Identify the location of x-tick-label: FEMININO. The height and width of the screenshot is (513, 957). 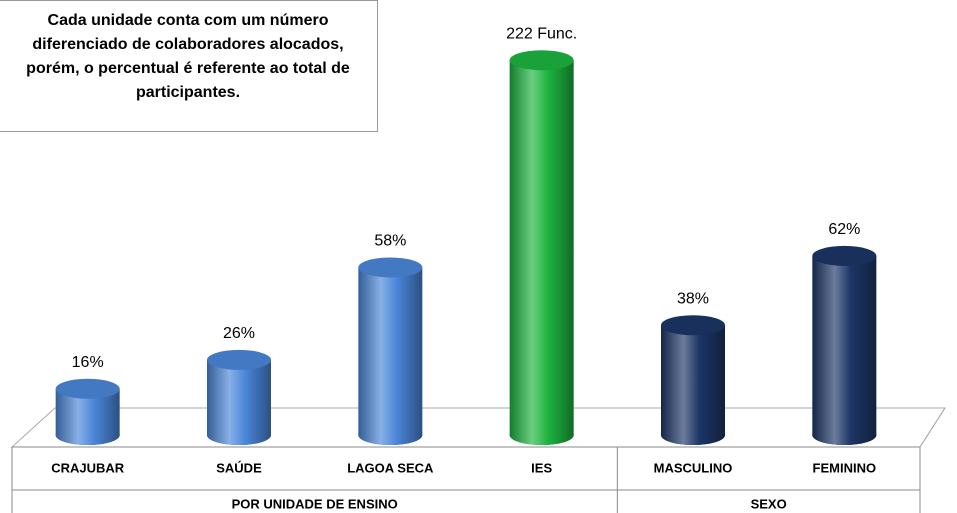
(845, 467).